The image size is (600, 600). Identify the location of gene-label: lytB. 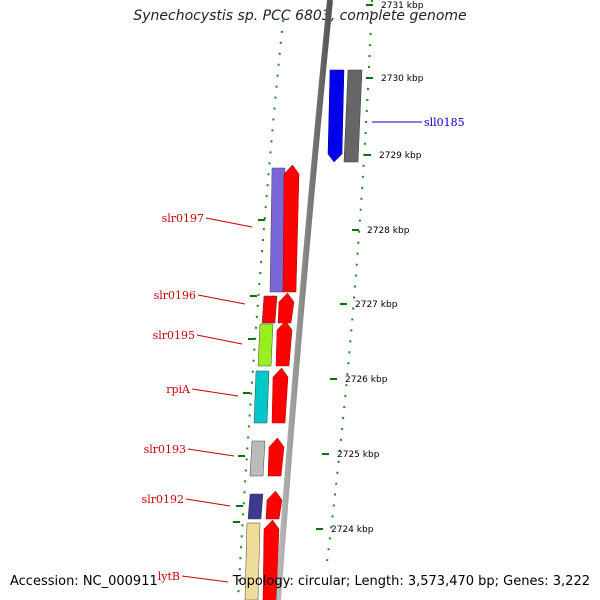
(169, 576).